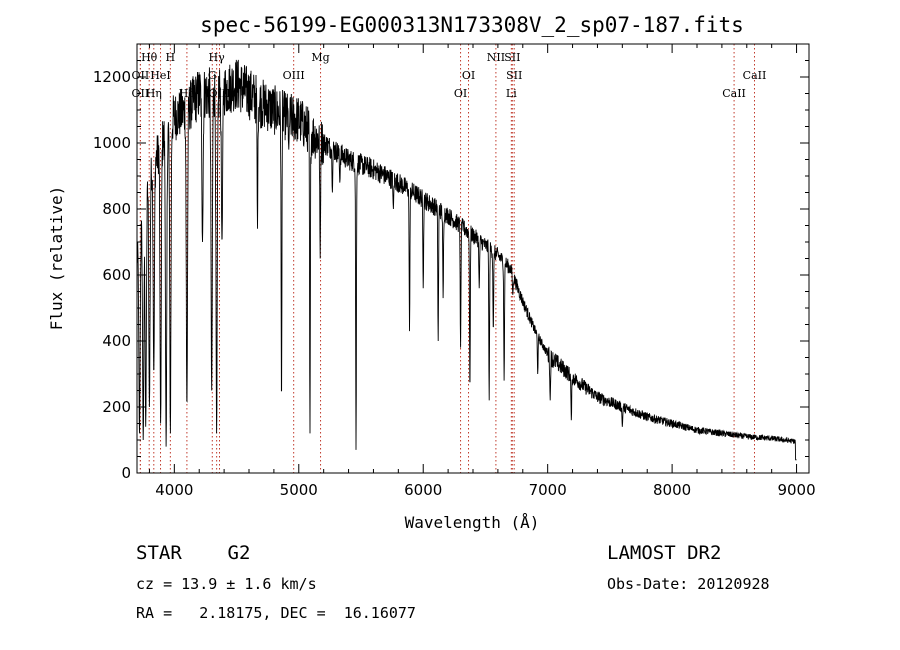  Describe the element at coordinates (174, 490) in the screenshot. I see `x-tick-label-0: 4000` at that location.